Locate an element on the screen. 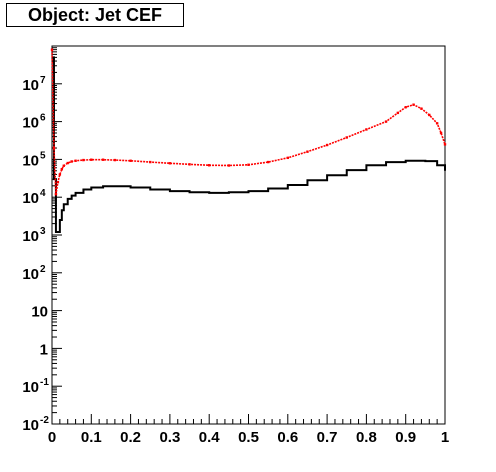 The height and width of the screenshot is (472, 496). y-tick-exponent: 4 is located at coordinates (43, 193).